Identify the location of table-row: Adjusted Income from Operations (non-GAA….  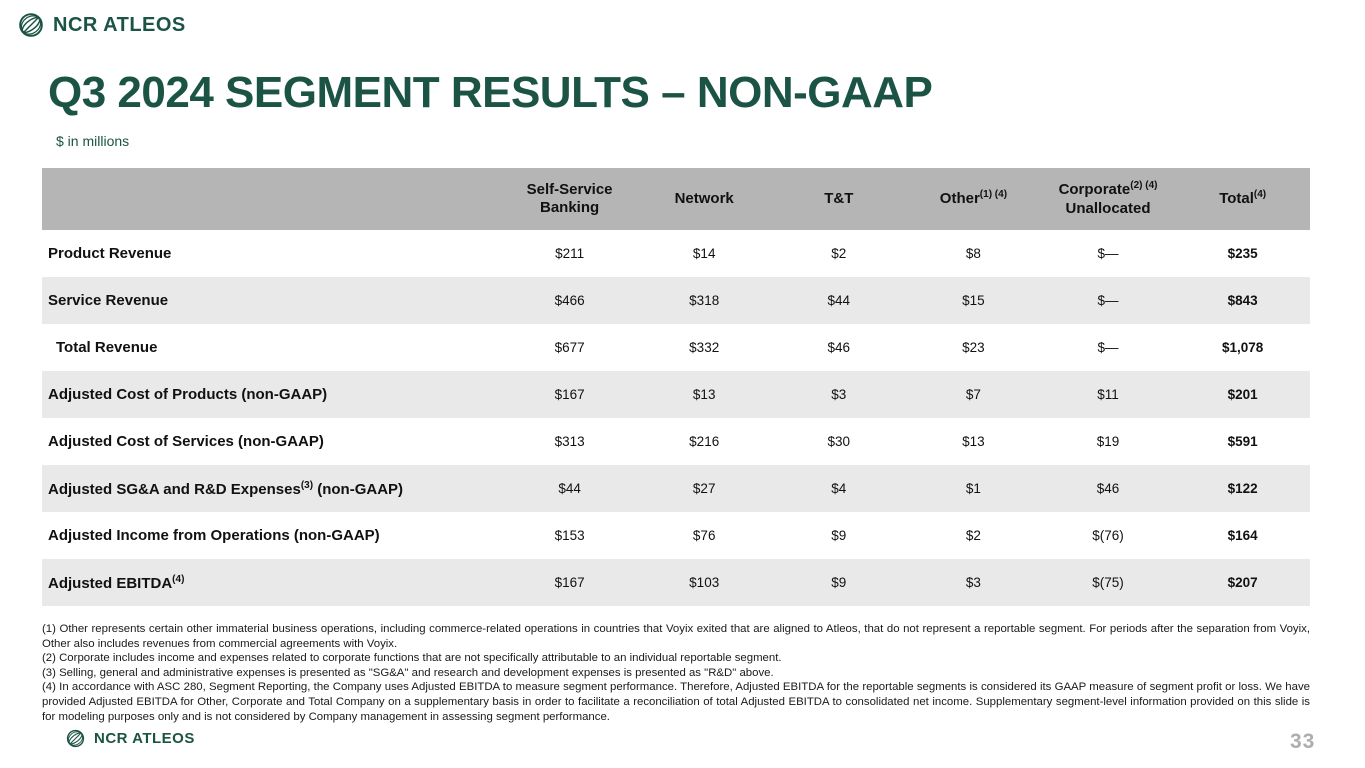
(676, 535).